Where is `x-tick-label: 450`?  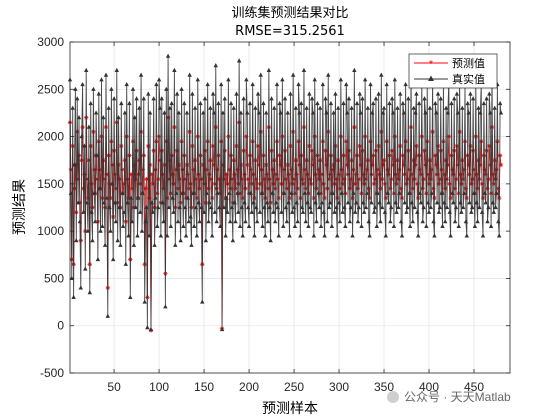
x-tick-label: 450 is located at coordinates (474, 387).